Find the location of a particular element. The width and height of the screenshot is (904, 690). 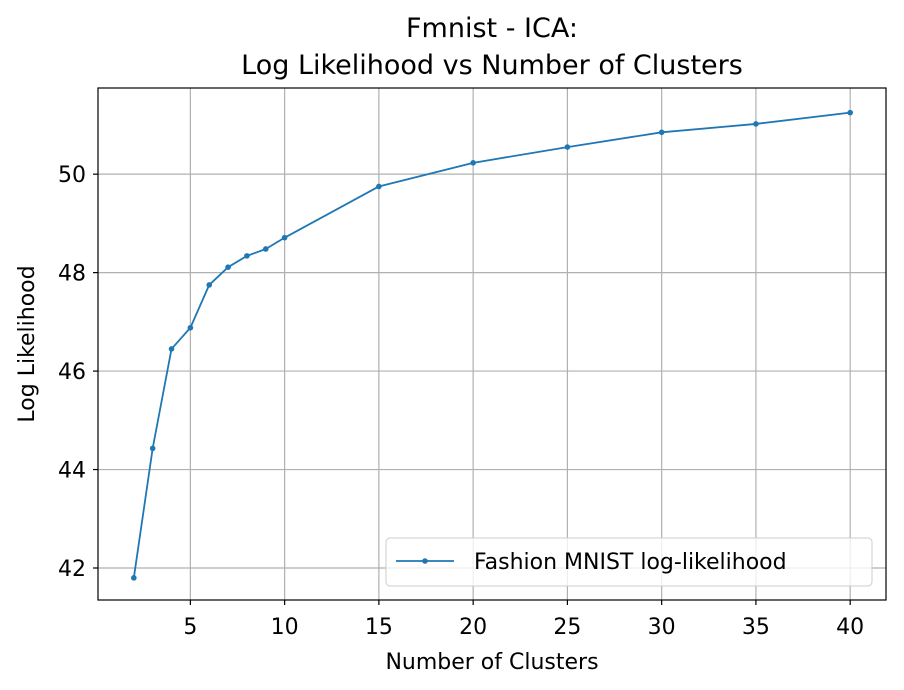

x-tick-label: 25 is located at coordinates (567, 627).